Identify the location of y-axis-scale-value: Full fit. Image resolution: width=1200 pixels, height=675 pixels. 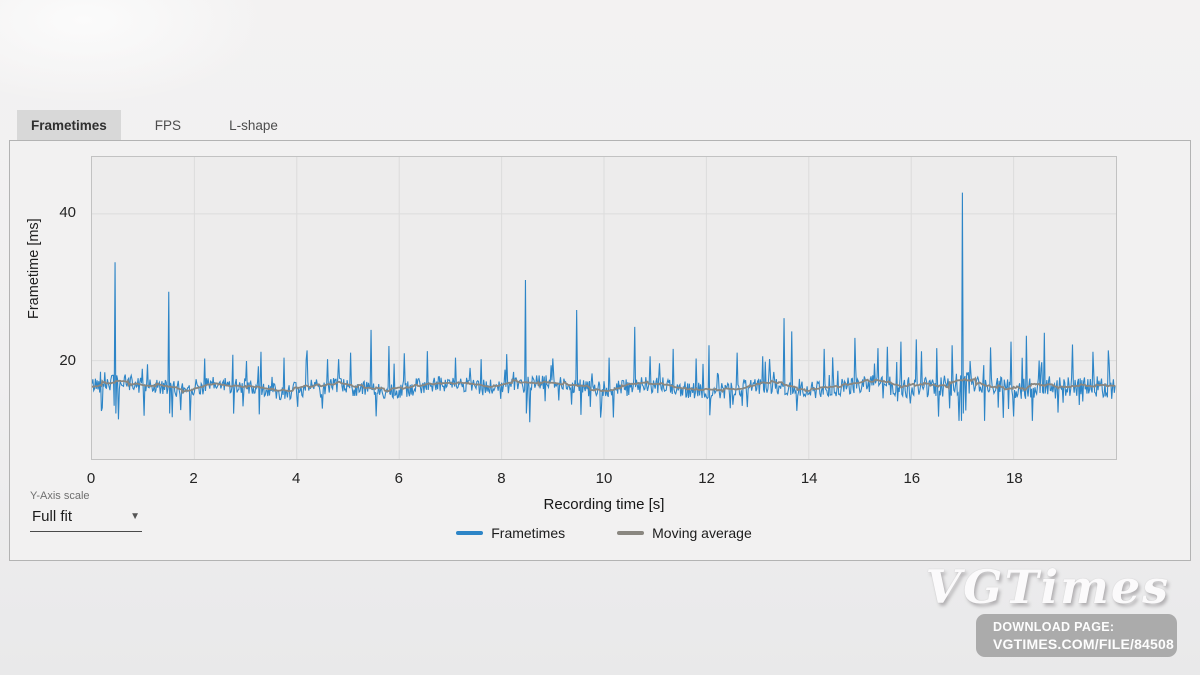
(52, 516).